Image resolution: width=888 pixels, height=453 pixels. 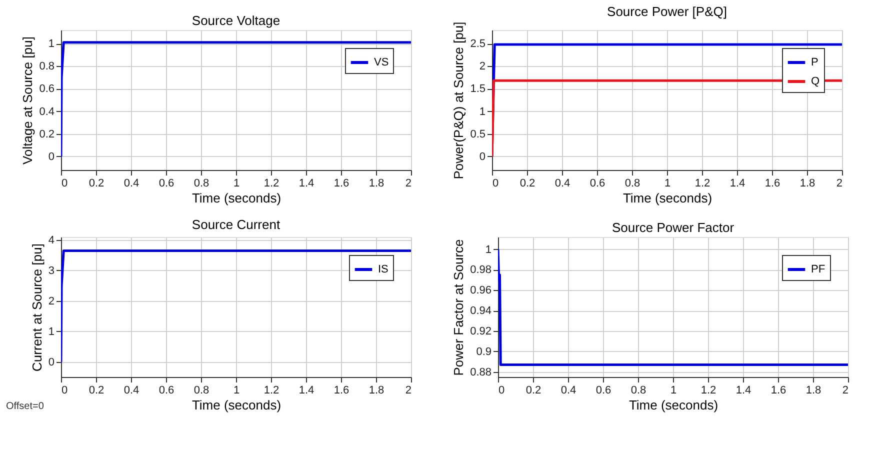 What do you see at coordinates (818, 270) in the screenshot?
I see `legend-label: PF` at bounding box center [818, 270].